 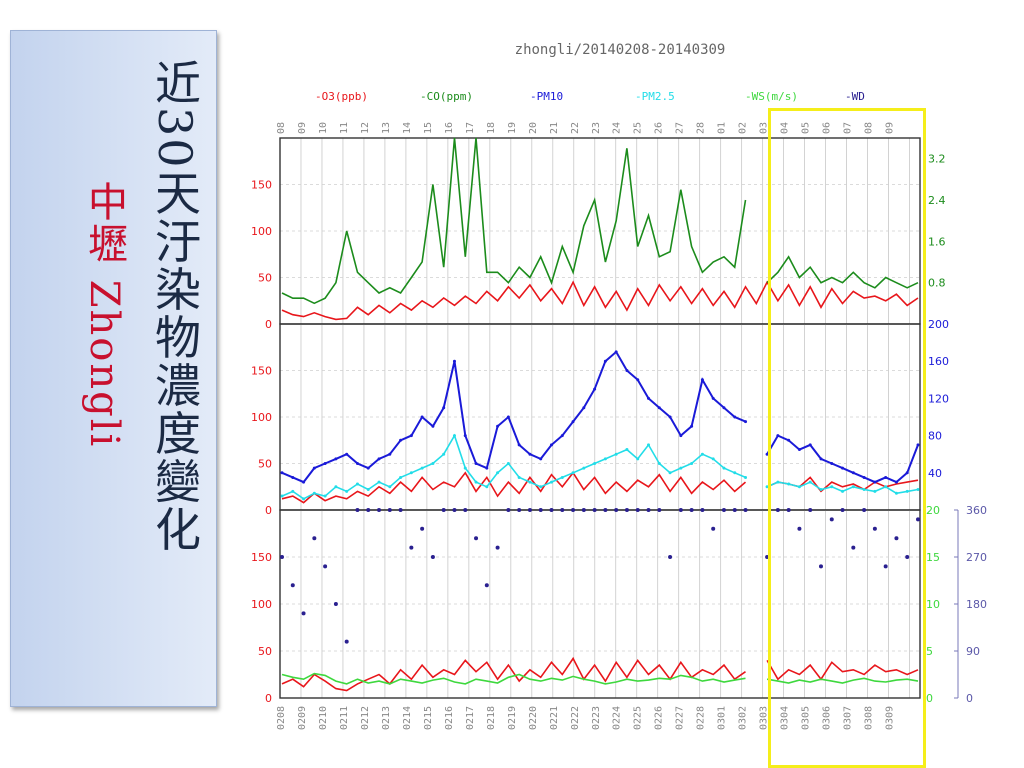 I want to click on bottom-tick-label: 0216, so click(x=449, y=718).